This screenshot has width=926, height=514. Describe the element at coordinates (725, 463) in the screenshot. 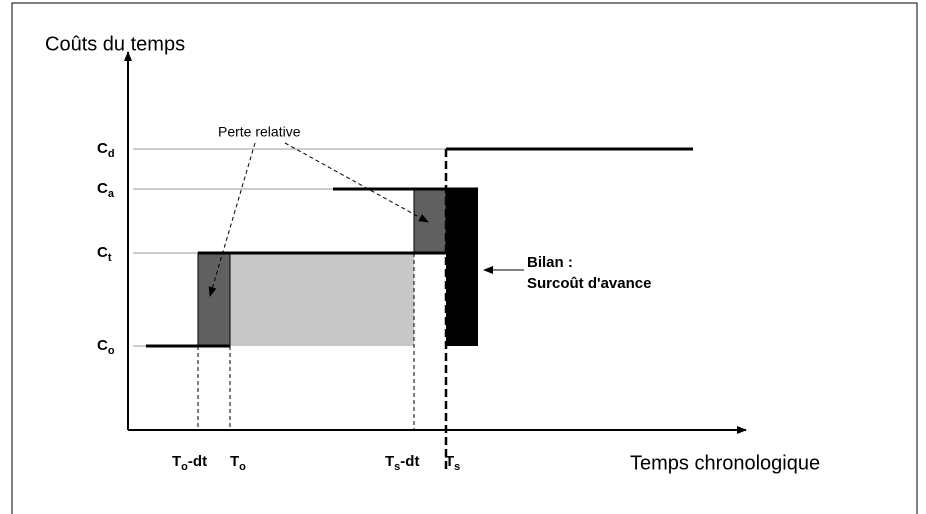

I see `x-axis-label: Temps chronologique` at that location.